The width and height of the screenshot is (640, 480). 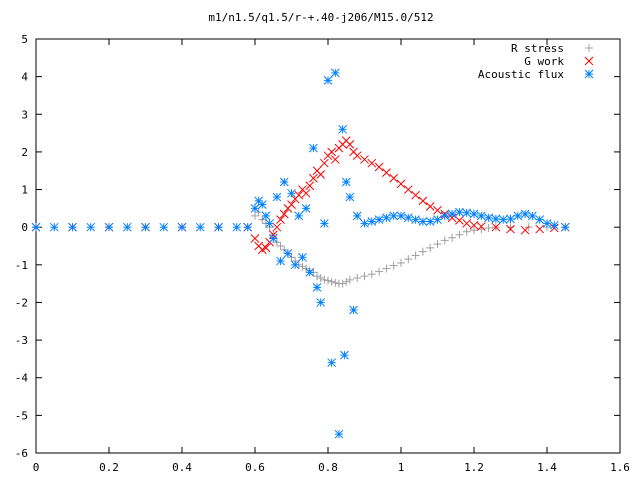 What do you see at coordinates (21, 340) in the screenshot?
I see `y-tick-label: -3` at bounding box center [21, 340].